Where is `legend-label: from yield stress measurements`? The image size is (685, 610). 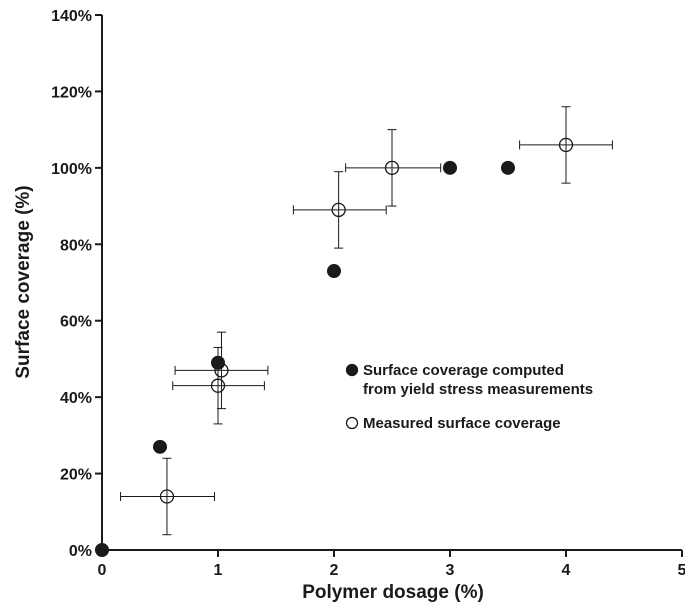
legend-label: from yield stress measurements is located at coordinates (478, 389).